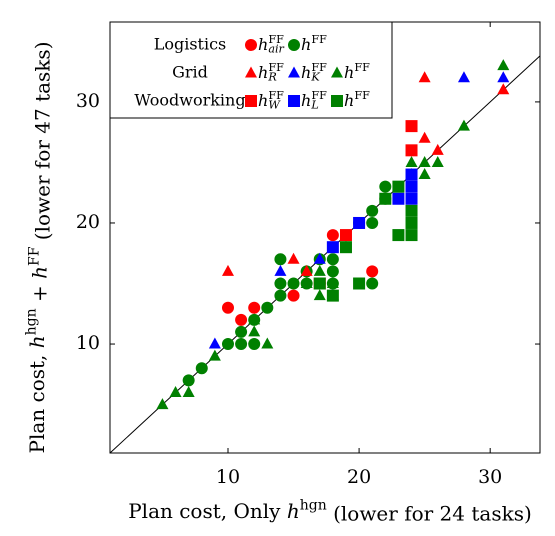 The image size is (555, 536). Describe the element at coordinates (88, 343) in the screenshot. I see `y-tick-label: 10` at that location.